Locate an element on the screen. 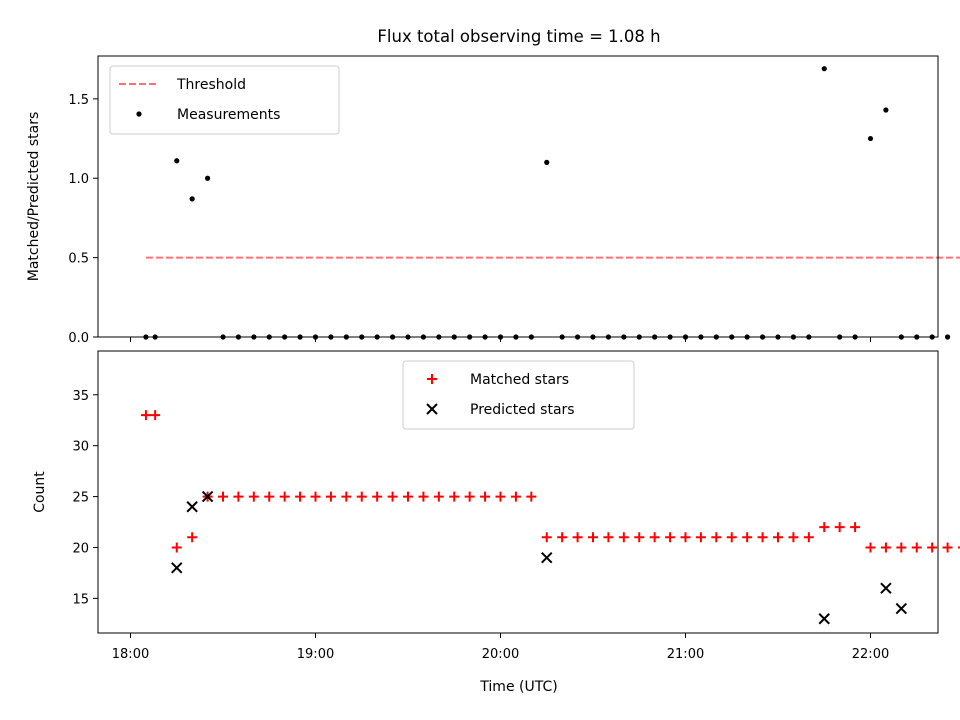 The width and height of the screenshot is (960, 720). legend-swatch-matched-stars is located at coordinates (432, 379).